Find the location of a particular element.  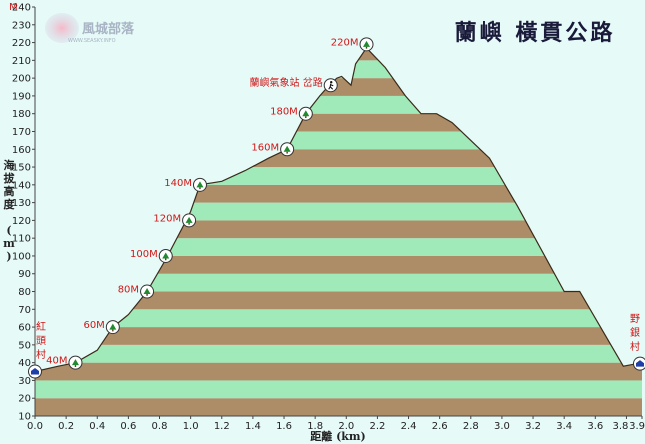

y-tick-label: 190 is located at coordinates (21, 96).